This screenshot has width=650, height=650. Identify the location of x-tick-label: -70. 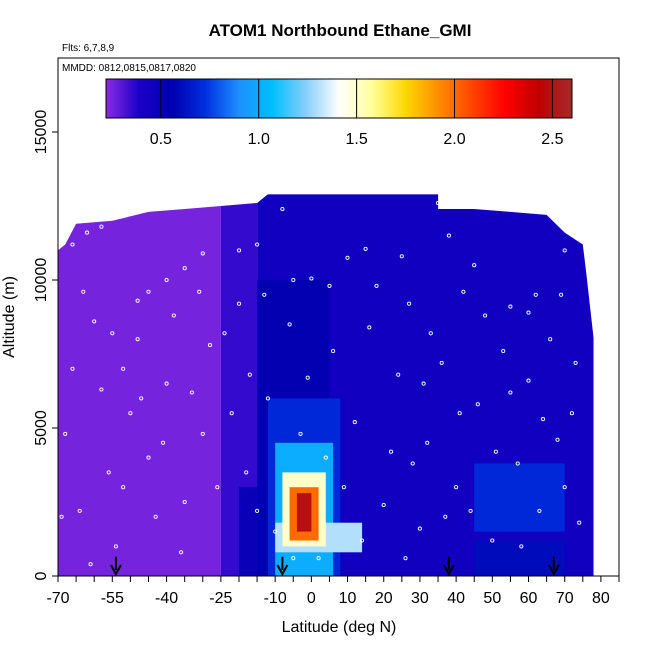
(57, 598).